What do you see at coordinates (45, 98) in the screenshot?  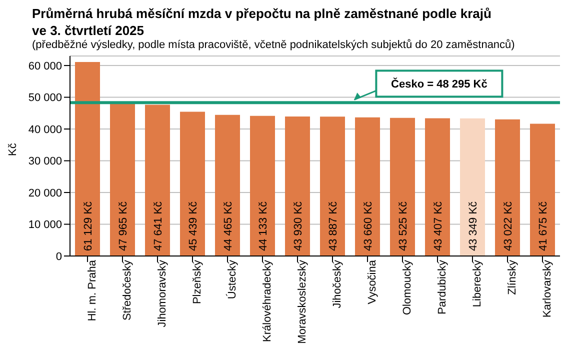 I see `y-tick-label: 50 000` at bounding box center [45, 98].